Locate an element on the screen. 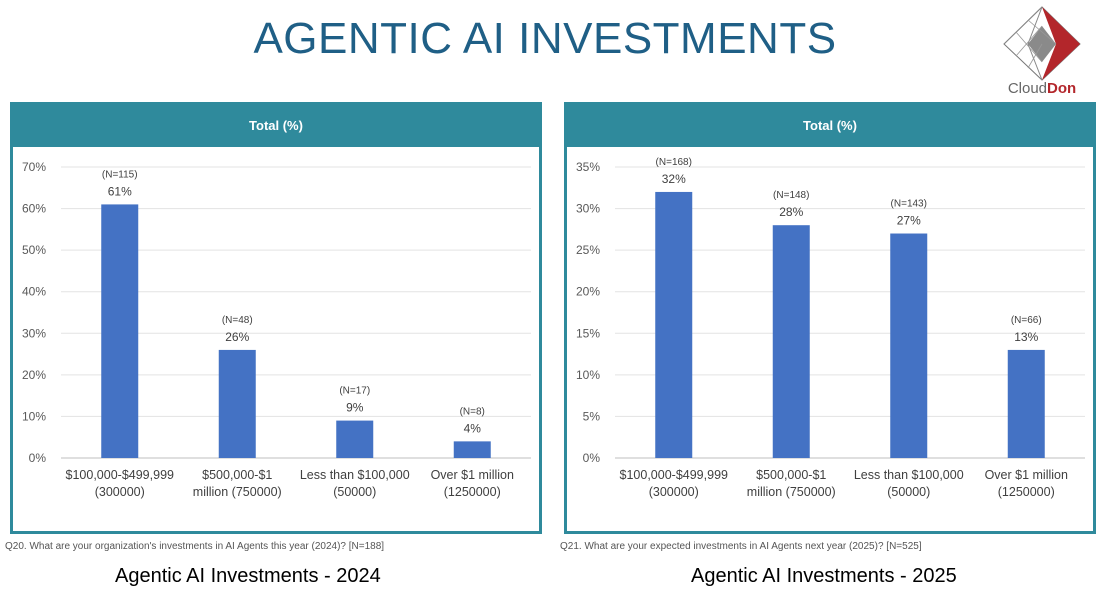  y-tick-label: 60% is located at coordinates (34, 209).